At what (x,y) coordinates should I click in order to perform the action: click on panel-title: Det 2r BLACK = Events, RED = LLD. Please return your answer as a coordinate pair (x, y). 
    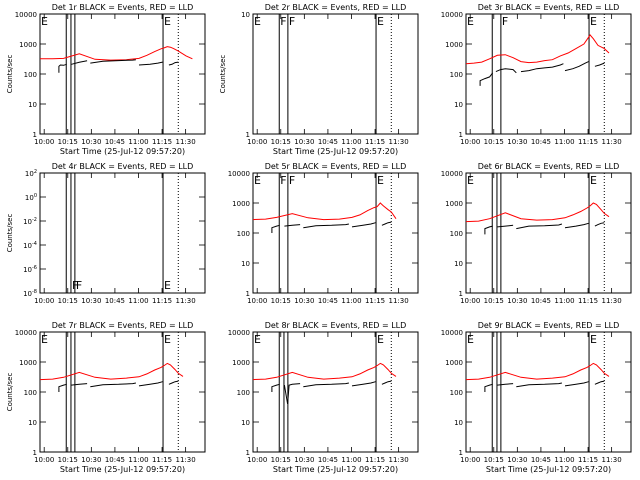
    Looking at the image, I should click on (336, 7).